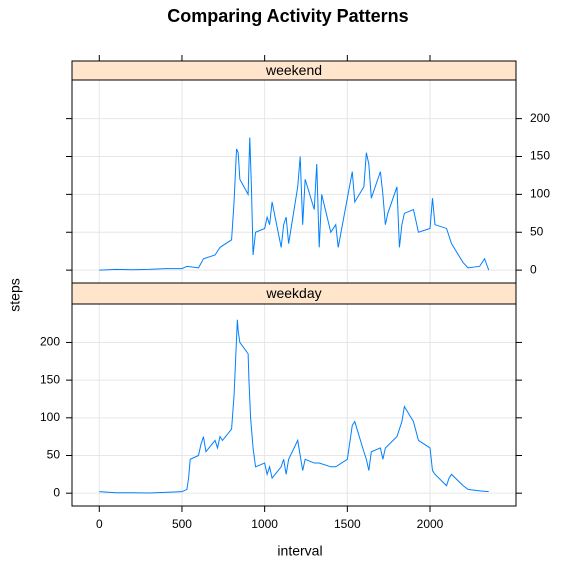  What do you see at coordinates (293, 293) in the screenshot?
I see `strip-label: weekday` at bounding box center [293, 293].